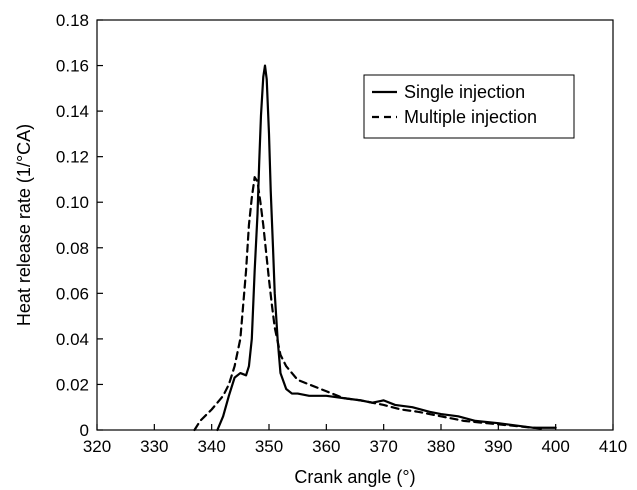 The width and height of the screenshot is (637, 490). I want to click on x-tick-label: 370, so click(383, 446).